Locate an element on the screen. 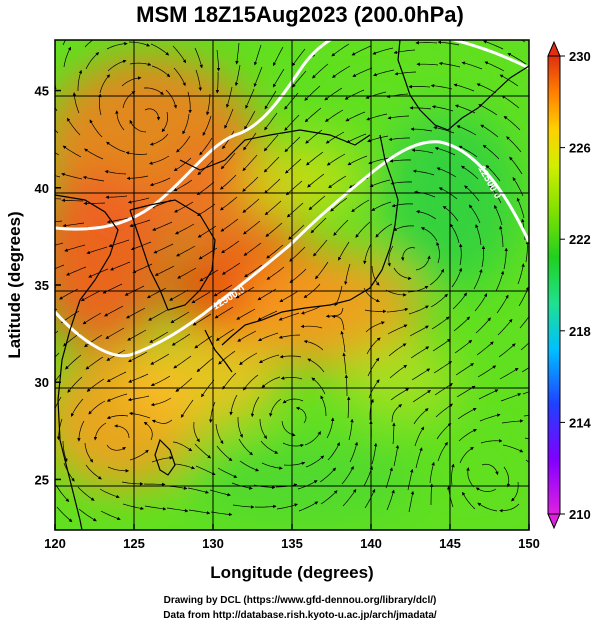 The image size is (599, 630). streamline is located at coordinates (154, 484).